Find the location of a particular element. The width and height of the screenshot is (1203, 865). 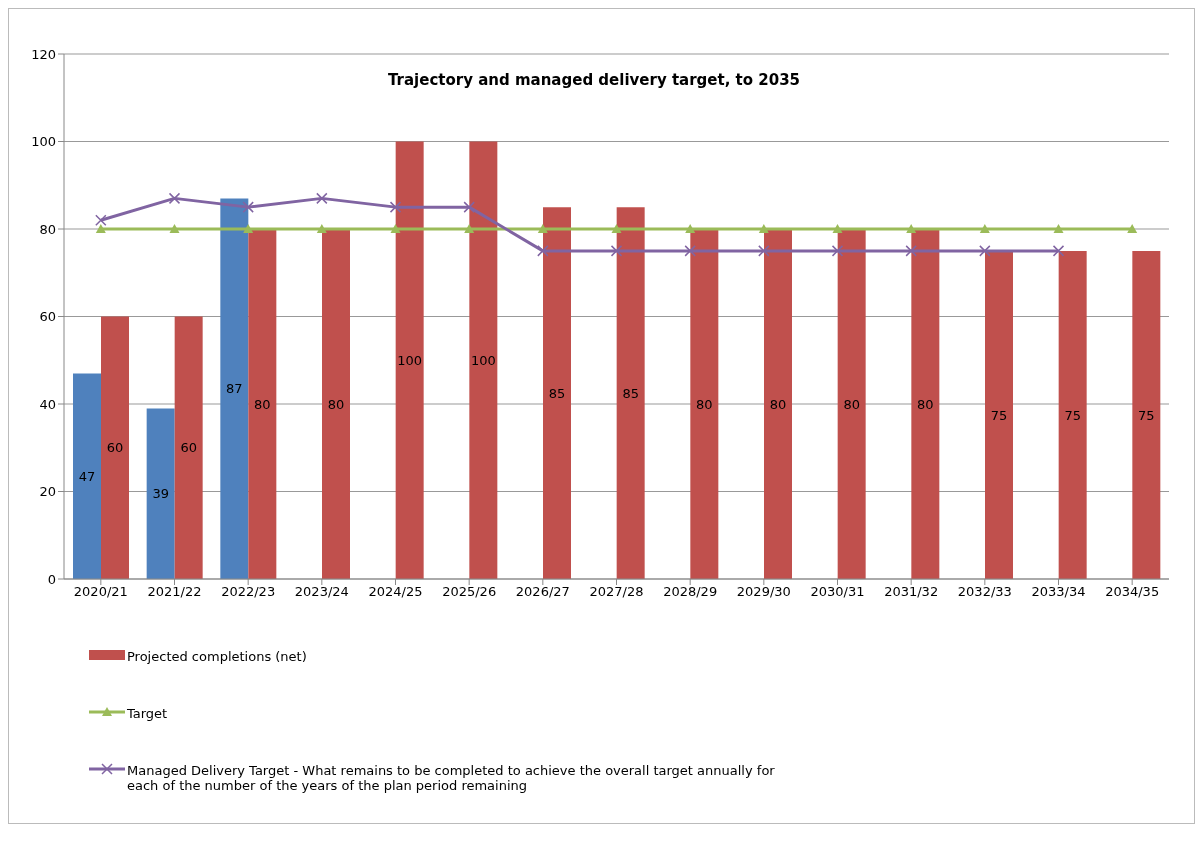

y-tick-label: 100 is located at coordinates (43, 142).